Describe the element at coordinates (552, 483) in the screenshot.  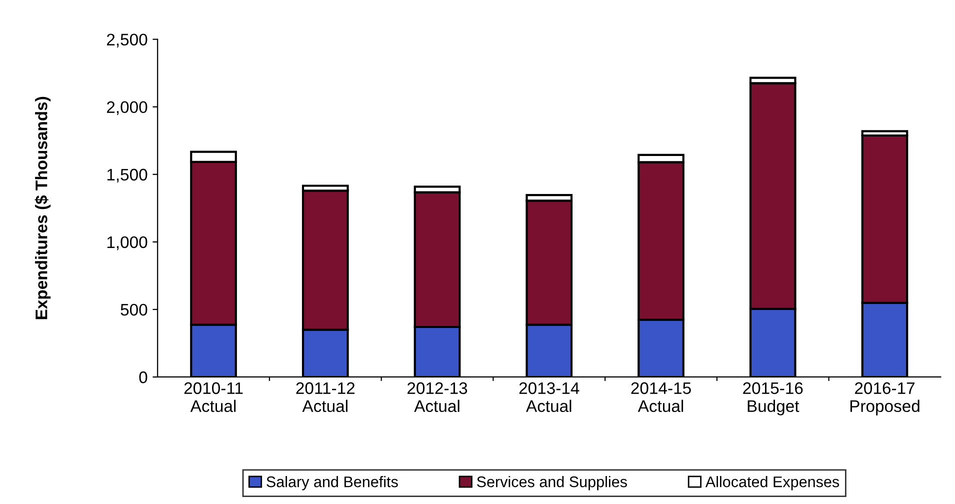
I see `legend-label: Services and Supplies` at that location.